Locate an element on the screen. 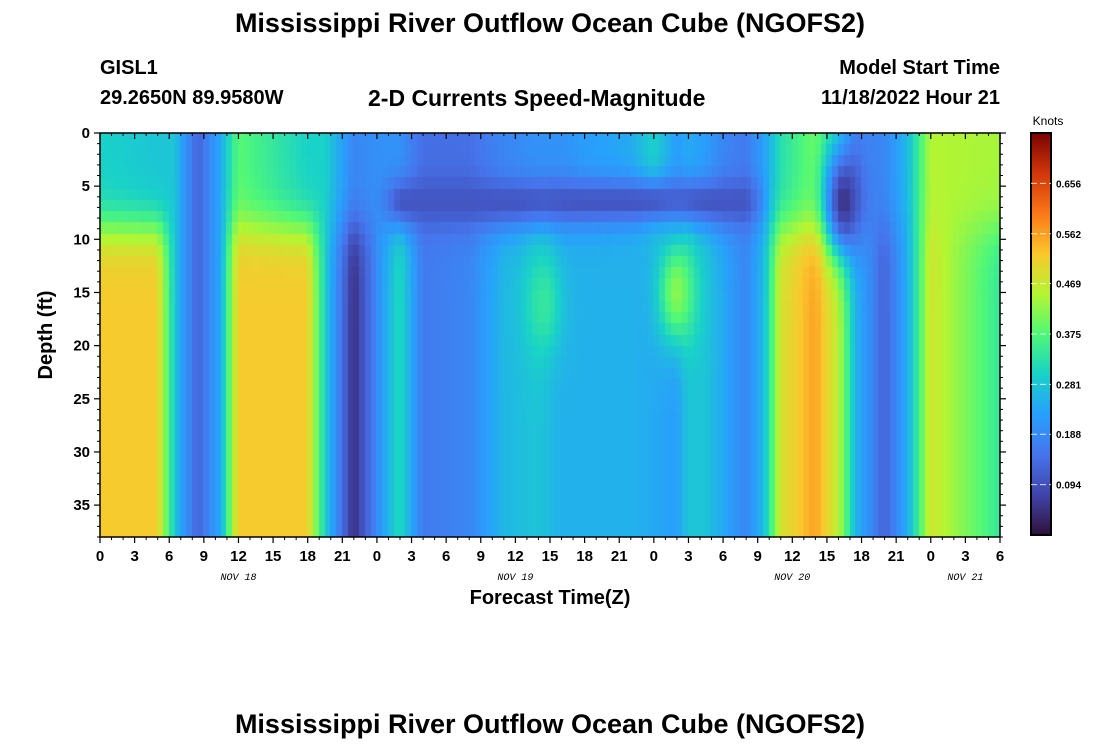 The image size is (1100, 750). y-tick-label: 35 is located at coordinates (81, 505).